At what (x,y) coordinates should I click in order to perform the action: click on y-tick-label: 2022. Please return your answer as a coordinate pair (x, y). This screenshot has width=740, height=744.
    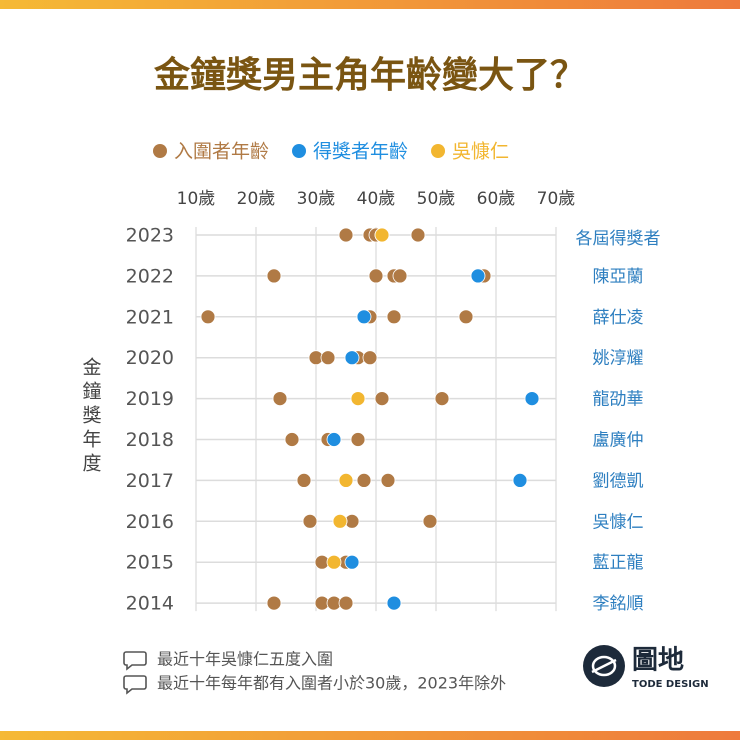
    Looking at the image, I should click on (150, 276).